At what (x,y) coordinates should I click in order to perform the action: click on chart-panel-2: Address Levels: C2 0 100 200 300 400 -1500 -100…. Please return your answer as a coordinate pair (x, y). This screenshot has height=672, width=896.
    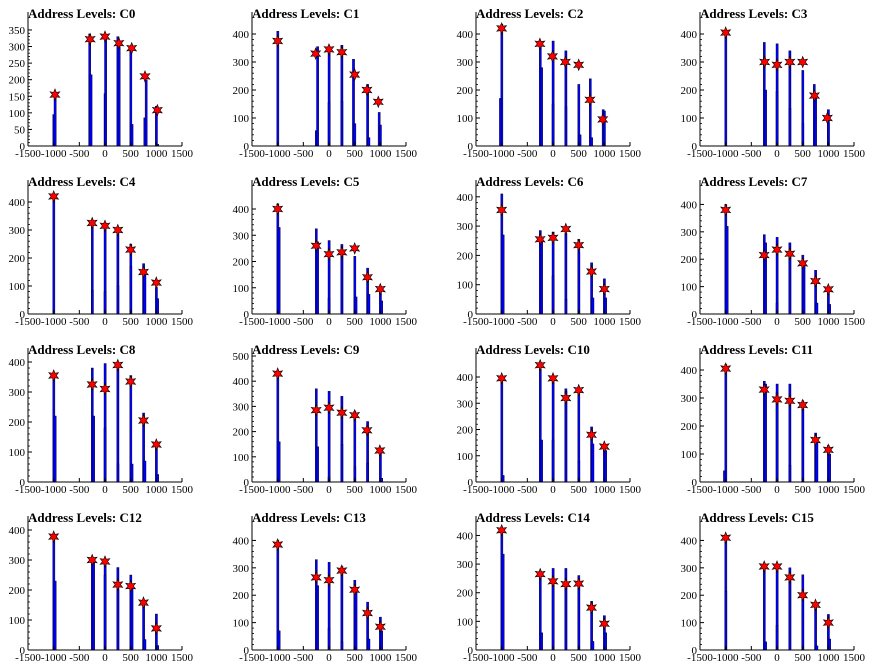
    Looking at the image, I should click on (560, 84).